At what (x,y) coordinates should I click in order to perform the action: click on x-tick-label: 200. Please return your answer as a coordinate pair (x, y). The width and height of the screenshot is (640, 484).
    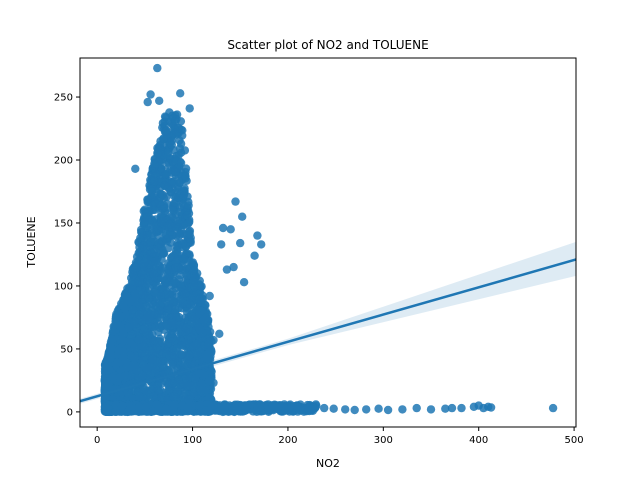
    Looking at the image, I should click on (287, 440).